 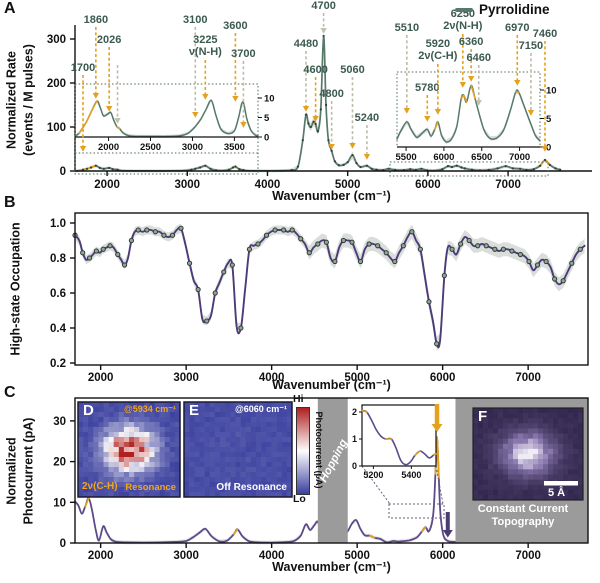 I want to click on svg-text: 300, so click(x=56, y=40).